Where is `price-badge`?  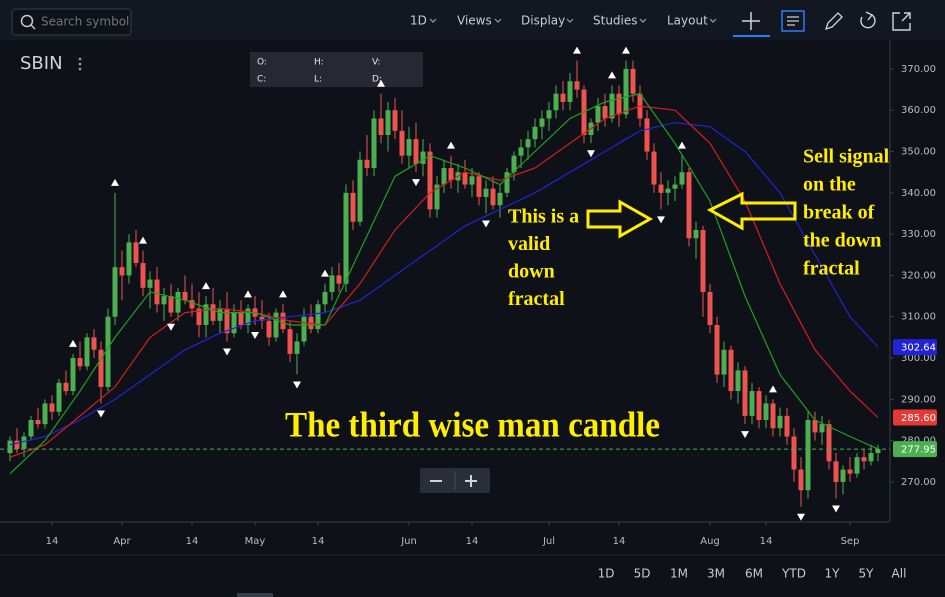
price-badge is located at coordinates (915, 347).